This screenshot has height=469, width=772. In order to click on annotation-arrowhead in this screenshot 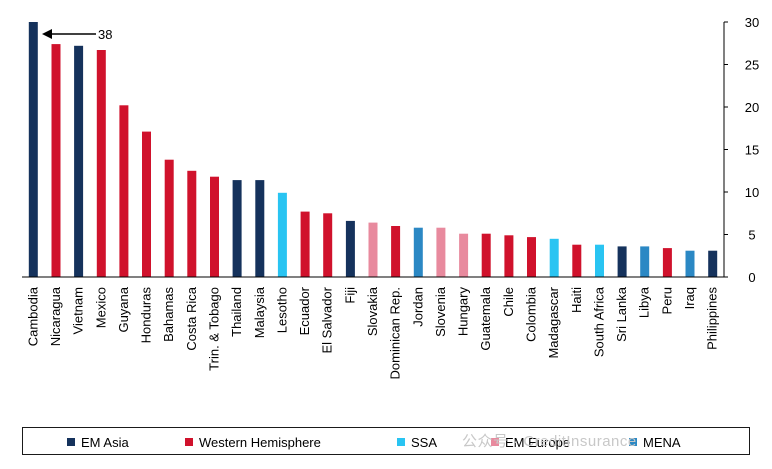, I will do `click(47, 34)`.